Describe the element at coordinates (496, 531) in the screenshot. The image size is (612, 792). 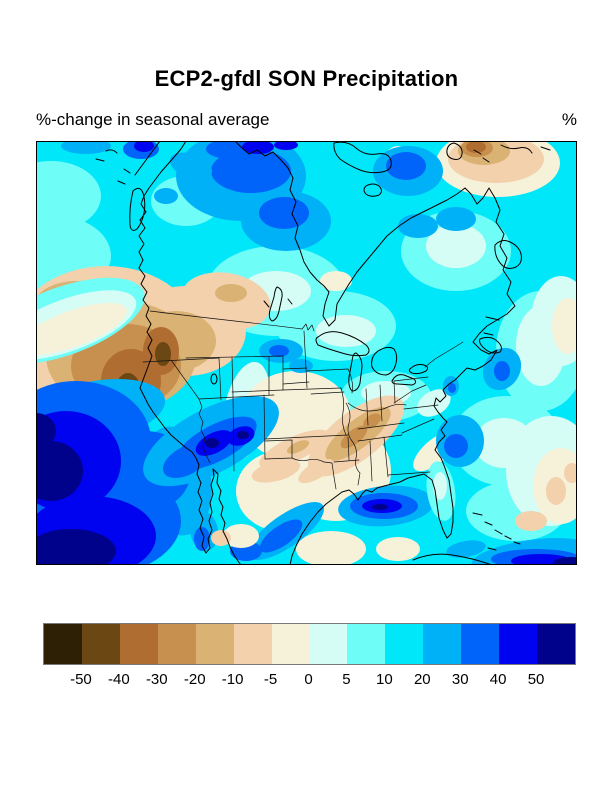
I see `bahamas-islands` at that location.